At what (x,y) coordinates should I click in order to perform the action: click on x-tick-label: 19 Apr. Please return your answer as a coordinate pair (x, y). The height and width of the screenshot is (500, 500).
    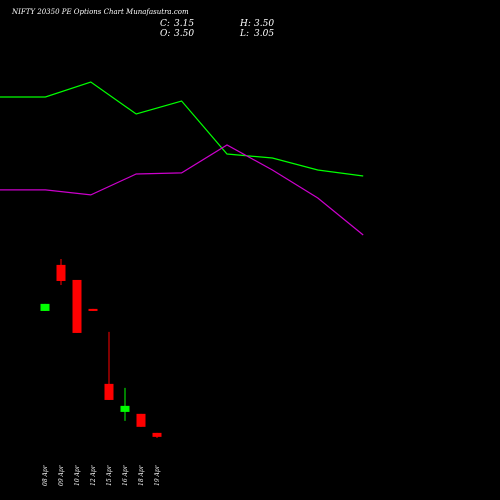
    Looking at the image, I should click on (157, 475).